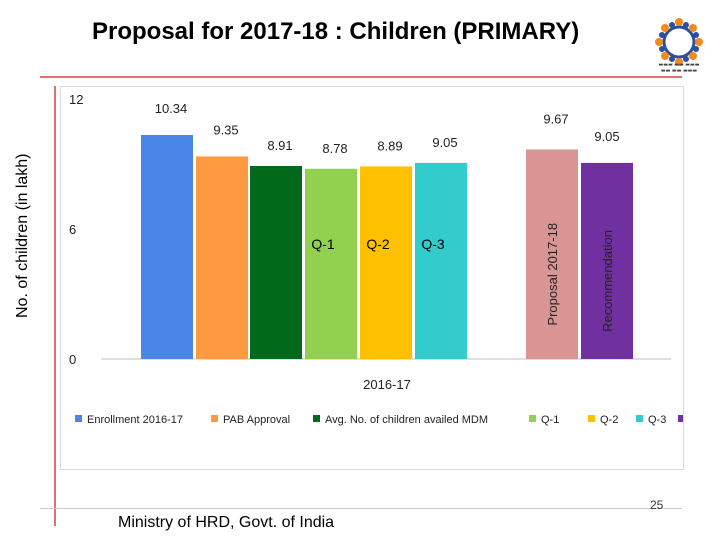 This screenshot has height=540, width=720. What do you see at coordinates (378, 244) in the screenshot?
I see `bar-inner-label: Q-2` at bounding box center [378, 244].